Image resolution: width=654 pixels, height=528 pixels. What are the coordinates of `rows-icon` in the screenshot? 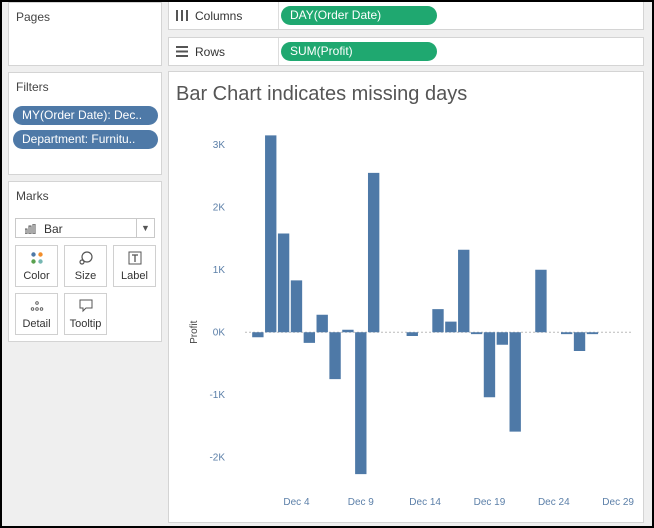 It's located at (182, 51).